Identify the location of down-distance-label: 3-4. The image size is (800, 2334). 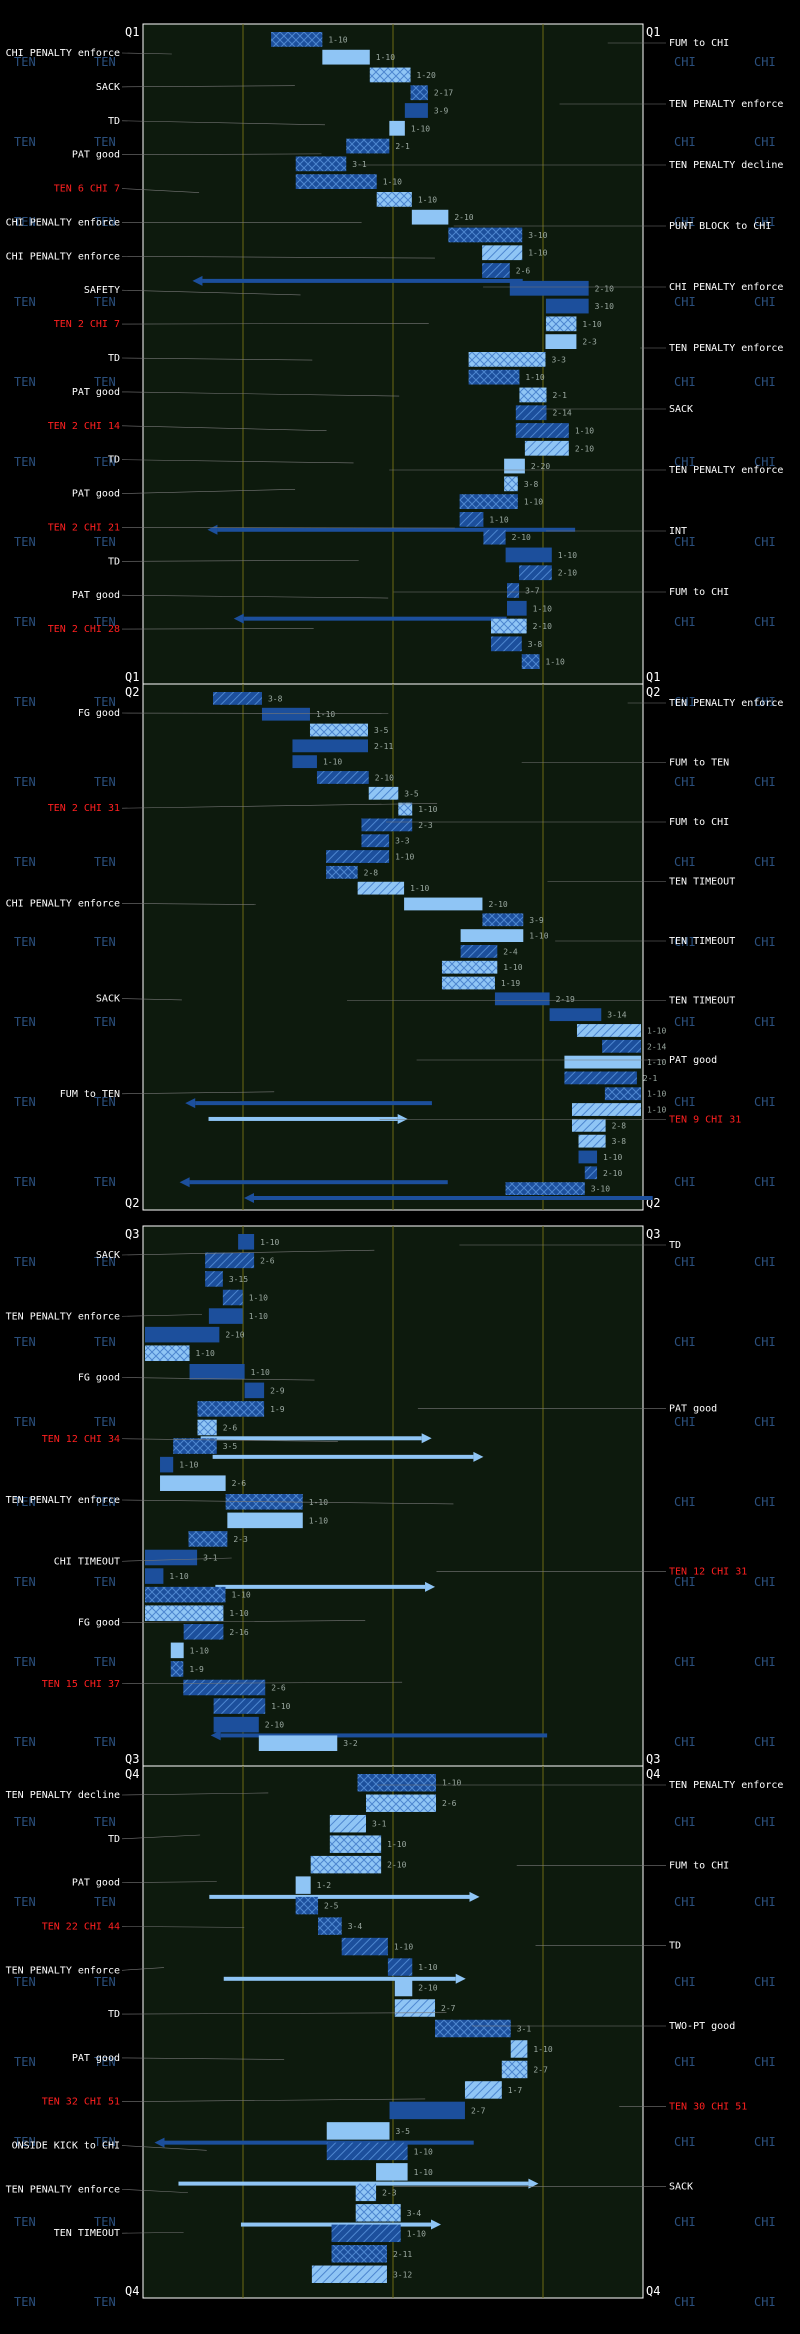
(355, 1926).